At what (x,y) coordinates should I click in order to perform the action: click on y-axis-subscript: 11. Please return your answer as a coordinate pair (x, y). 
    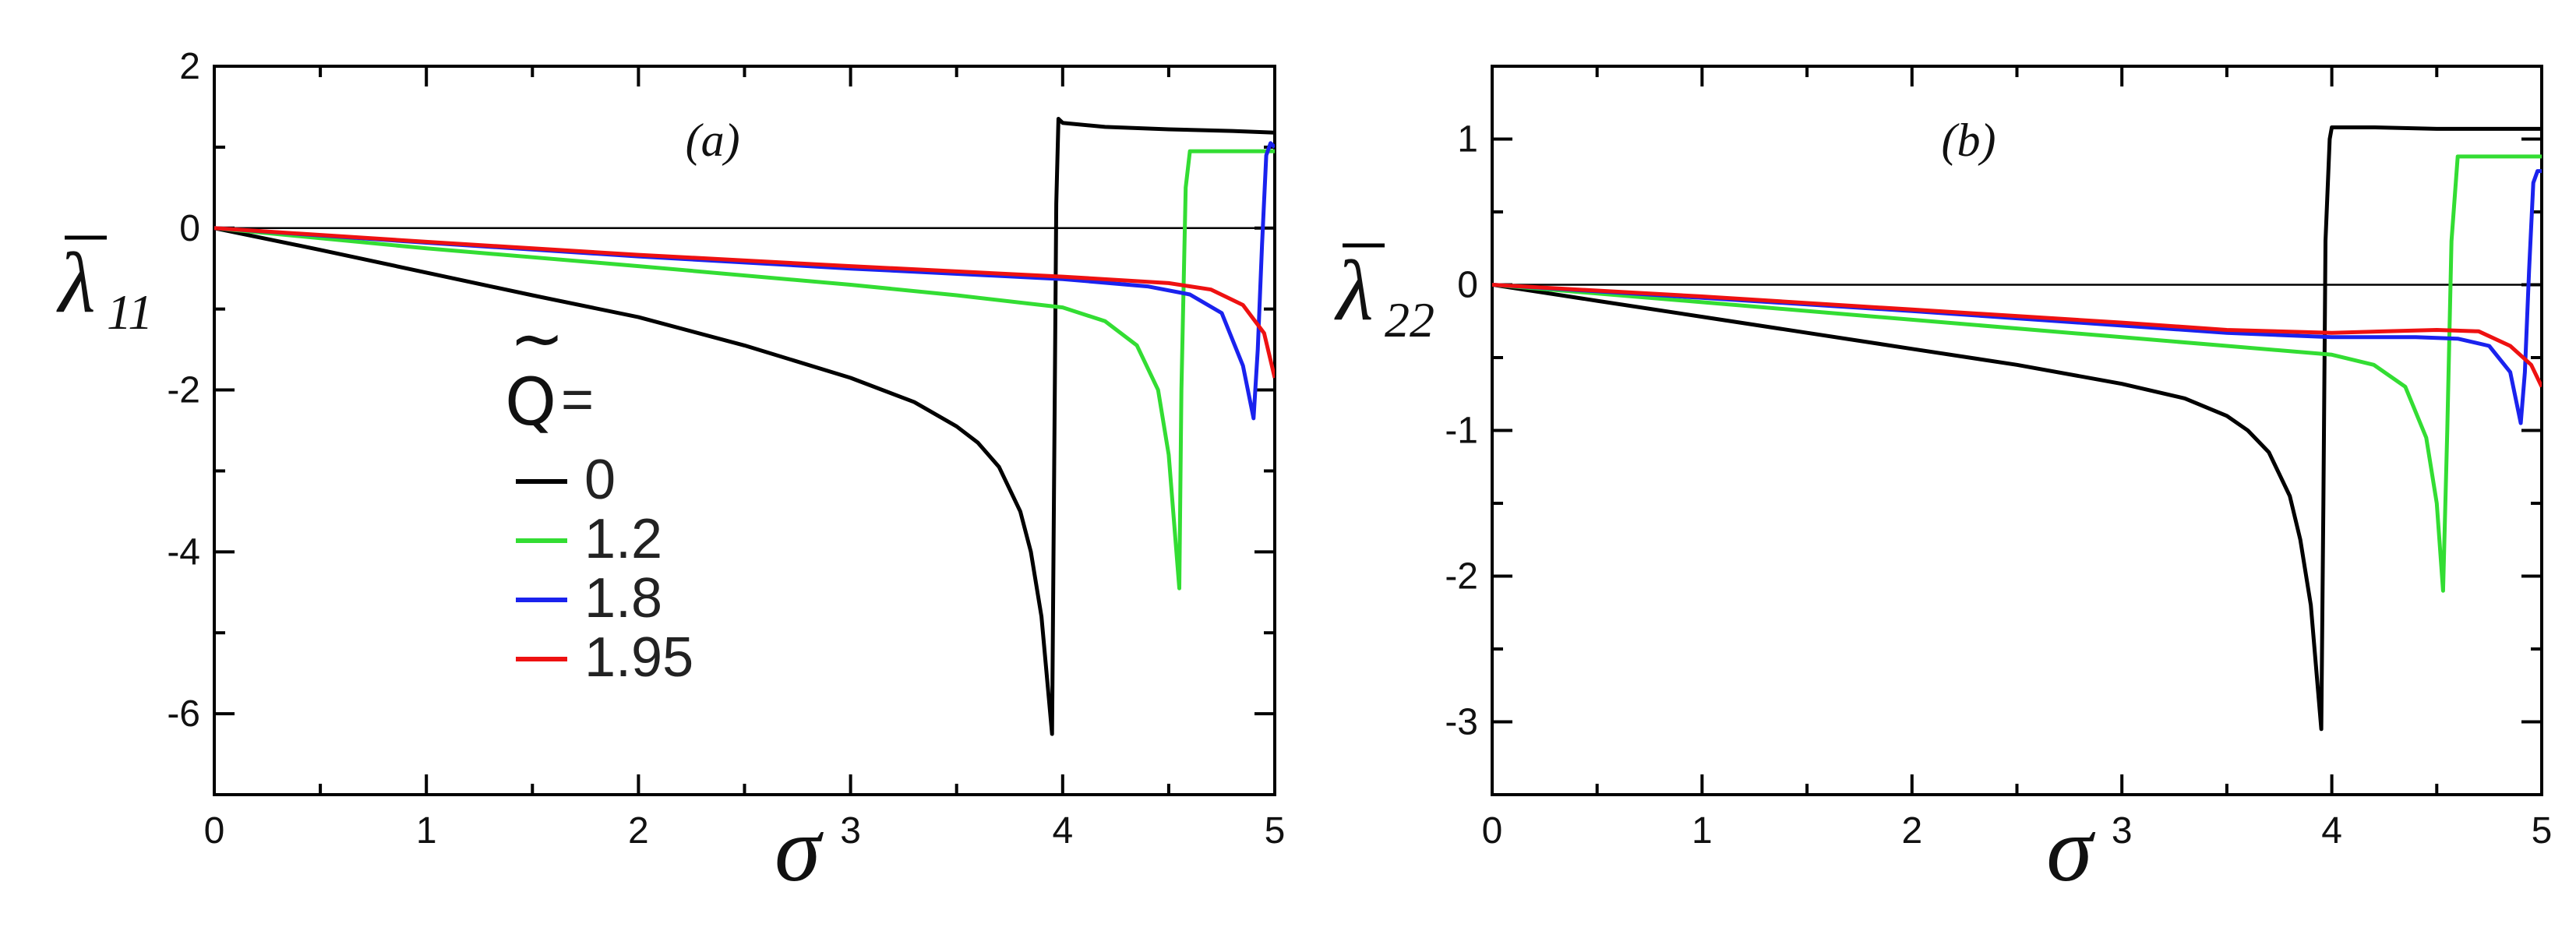
    Looking at the image, I should click on (130, 312).